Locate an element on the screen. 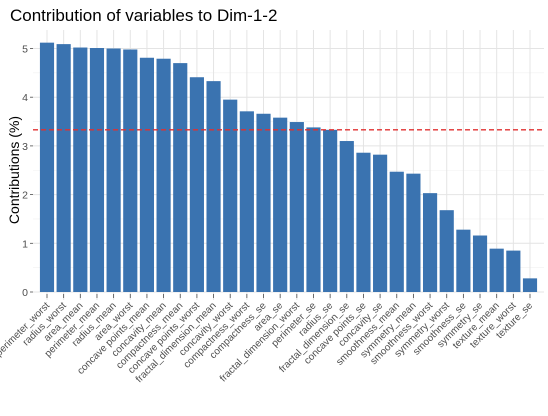 The height and width of the screenshot is (416, 548). bar-compactness_worst is located at coordinates (246, 201).